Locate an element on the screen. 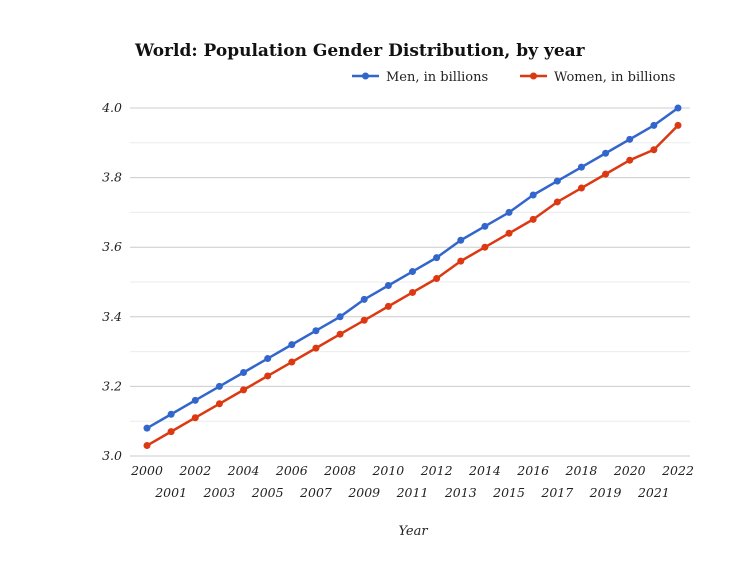  y-tick-label: 3.6 is located at coordinates (112, 246).